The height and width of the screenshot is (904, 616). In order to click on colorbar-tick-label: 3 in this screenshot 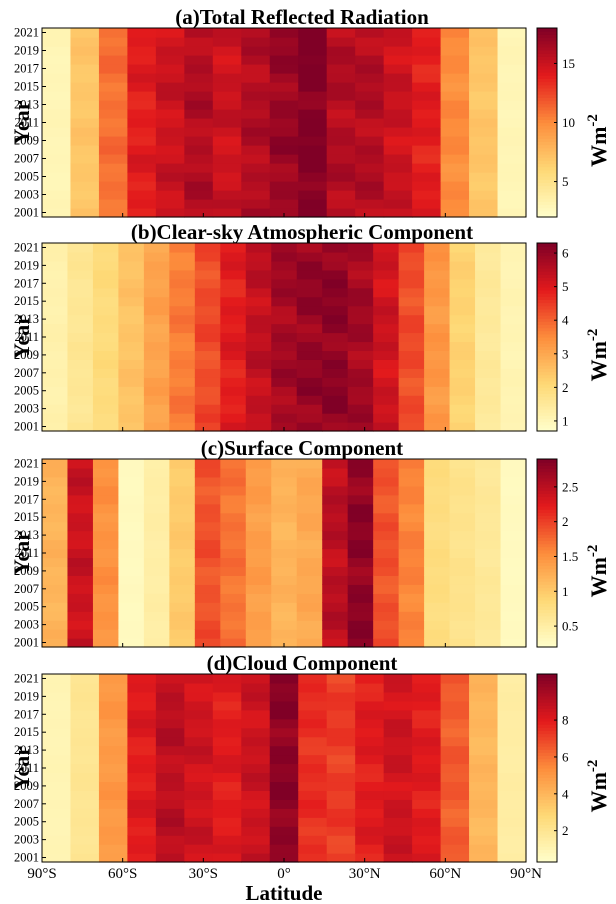, I will do `click(565, 353)`.